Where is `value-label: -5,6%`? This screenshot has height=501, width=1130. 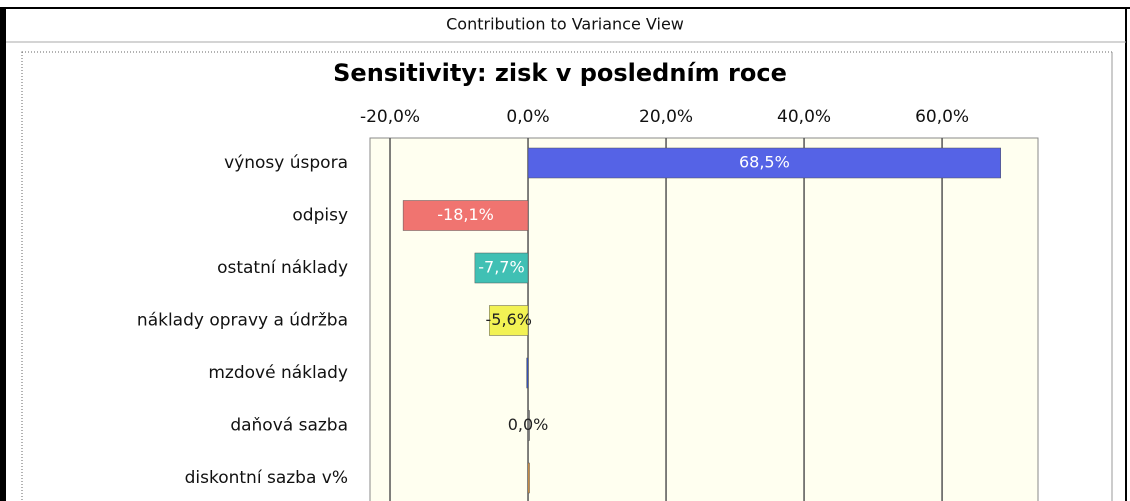 value-label: -5,6% is located at coordinates (508, 319).